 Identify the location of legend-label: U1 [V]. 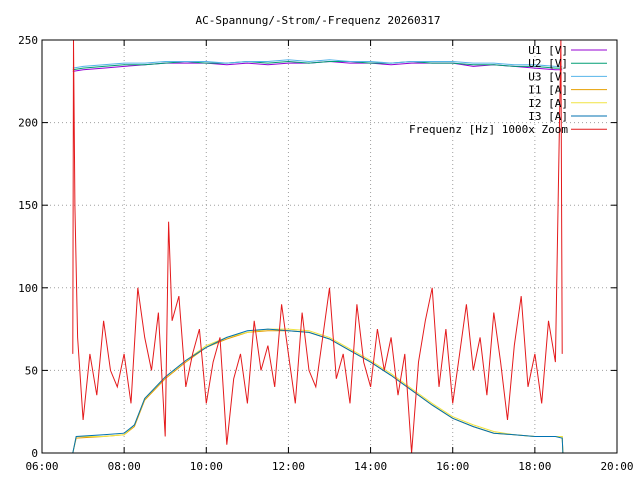
(548, 50).